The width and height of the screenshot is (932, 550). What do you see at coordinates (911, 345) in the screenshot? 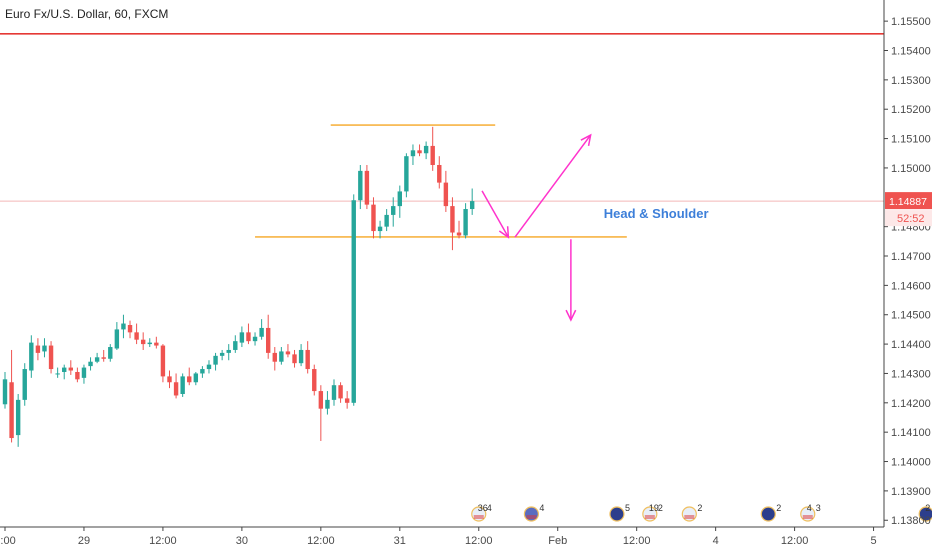
I see `price-tick-label: 1.14400` at bounding box center [911, 345].